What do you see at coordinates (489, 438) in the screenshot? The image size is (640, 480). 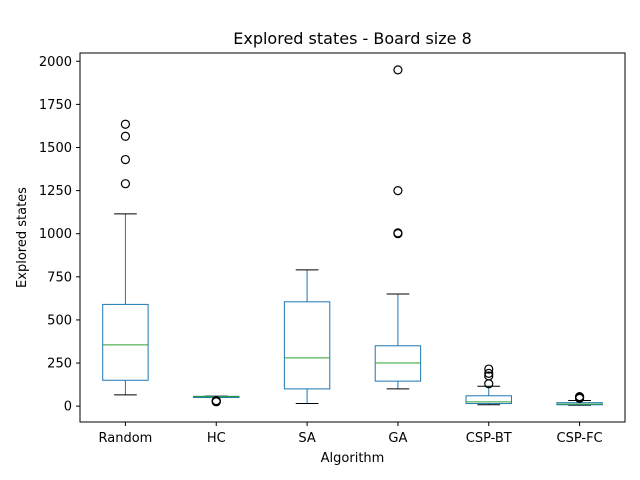 I see `x-tick-label: CSP-BT` at bounding box center [489, 438].